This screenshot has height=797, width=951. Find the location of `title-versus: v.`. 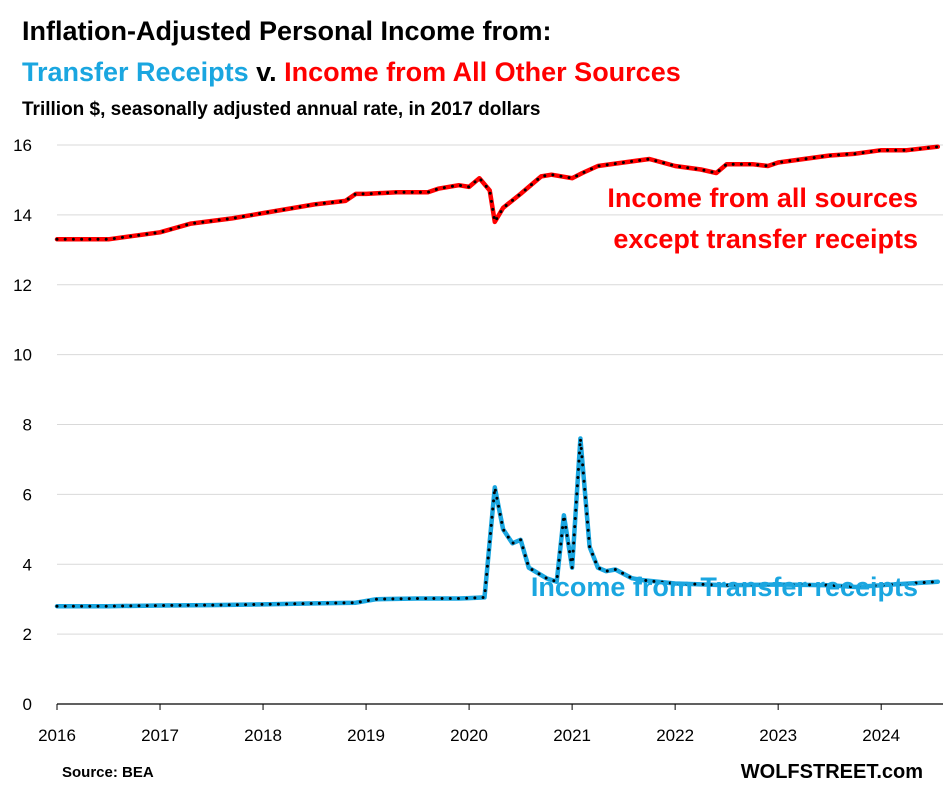

title-versus: v. is located at coordinates (266, 72).